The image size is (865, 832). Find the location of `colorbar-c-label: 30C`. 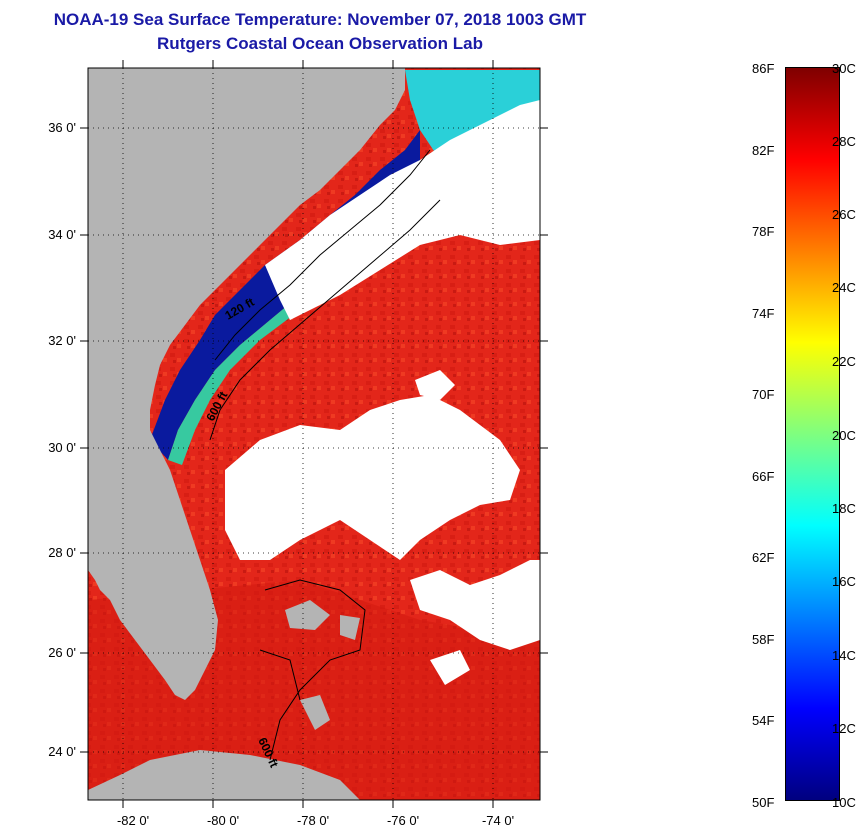

colorbar-c-label: 30C is located at coordinates (844, 68).